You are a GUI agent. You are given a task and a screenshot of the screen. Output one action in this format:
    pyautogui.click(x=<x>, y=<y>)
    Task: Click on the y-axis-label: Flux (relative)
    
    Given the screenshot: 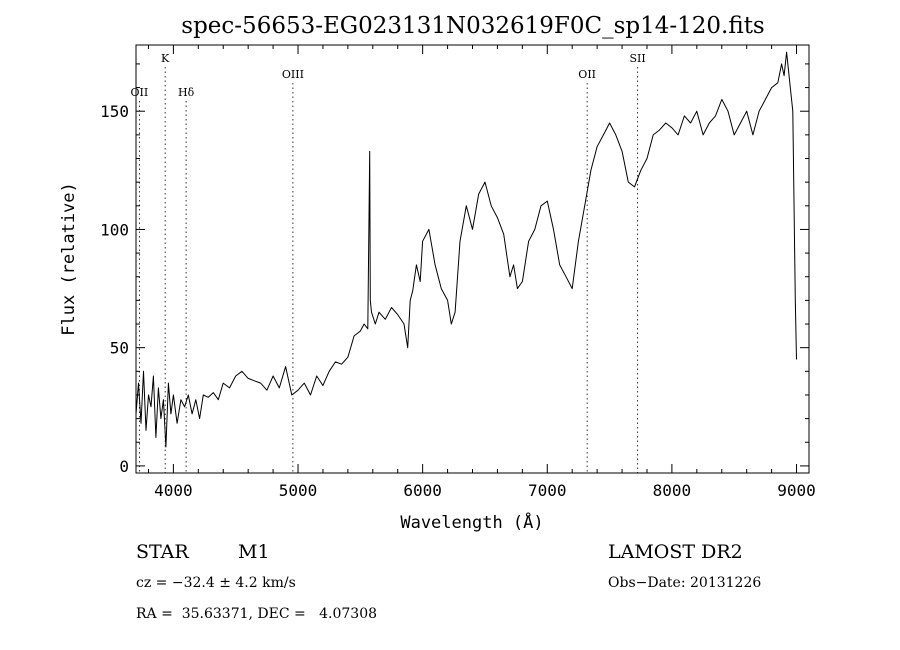 What is the action you would take?
    pyautogui.click(x=69, y=259)
    